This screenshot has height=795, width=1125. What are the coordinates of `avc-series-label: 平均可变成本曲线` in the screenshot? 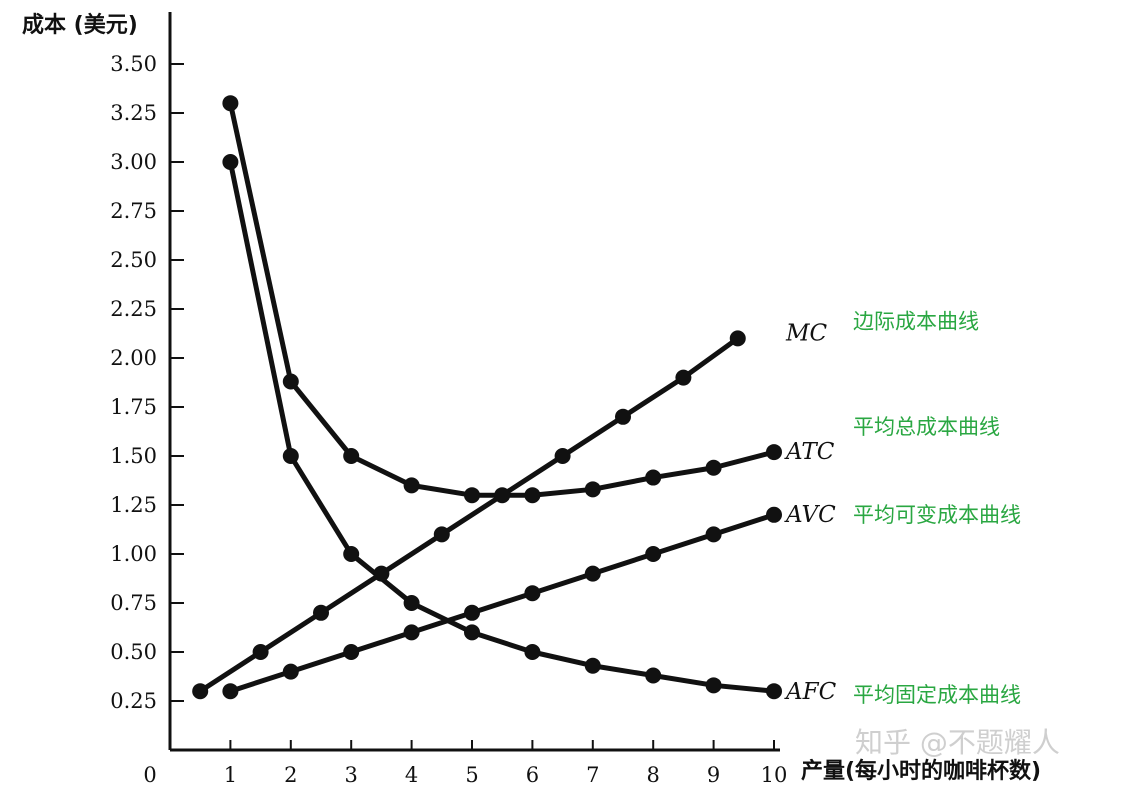 It's located at (937, 515).